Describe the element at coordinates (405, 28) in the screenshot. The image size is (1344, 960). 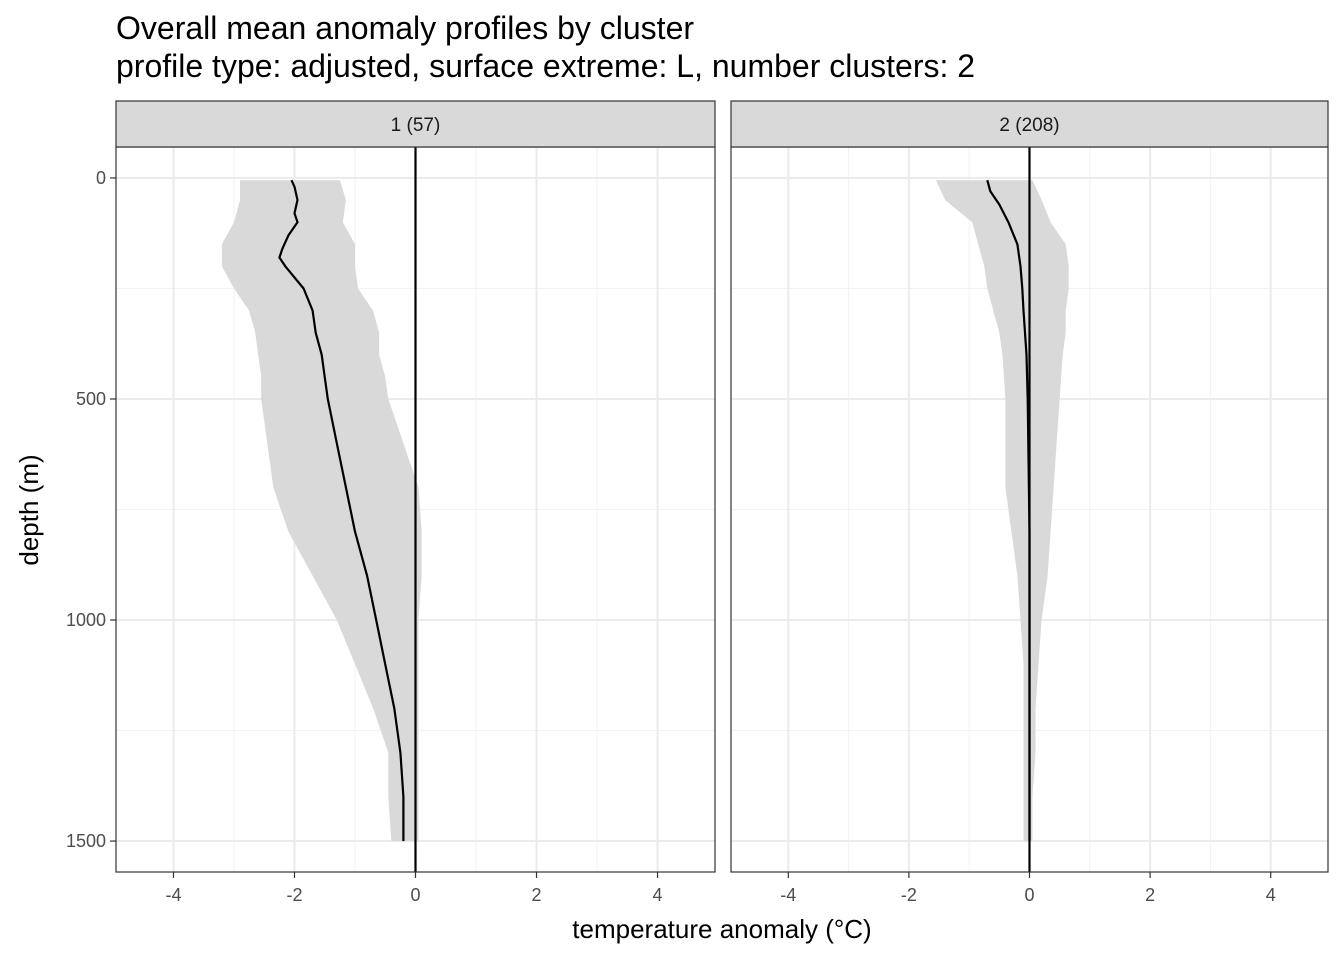
I see `chart-title: Overall mean anomaly profiles by cluster` at that location.